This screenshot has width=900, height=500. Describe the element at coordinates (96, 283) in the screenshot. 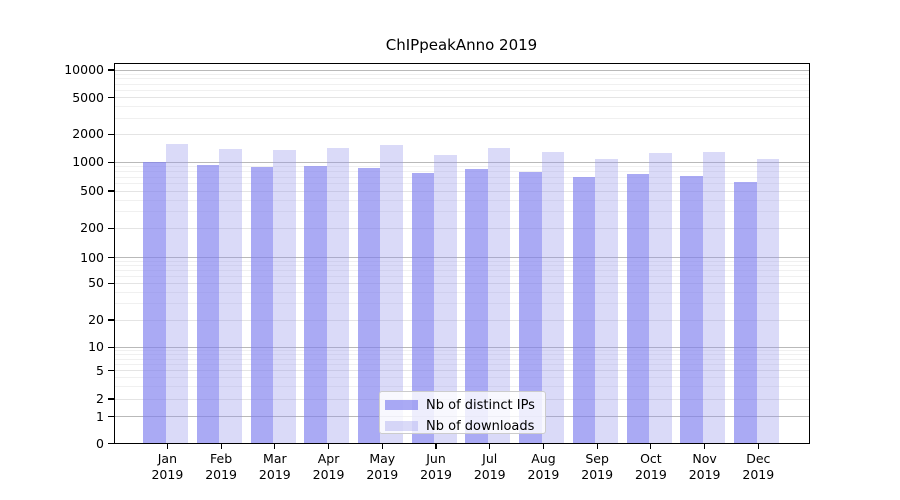

I see `y-tick-label: 50` at that location.